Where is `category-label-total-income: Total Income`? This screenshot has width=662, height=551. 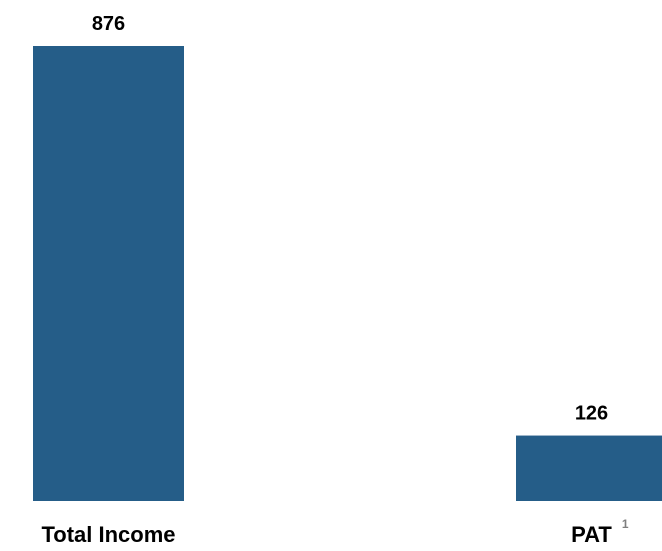
category-label-total-income: Total Income is located at coordinates (108, 534).